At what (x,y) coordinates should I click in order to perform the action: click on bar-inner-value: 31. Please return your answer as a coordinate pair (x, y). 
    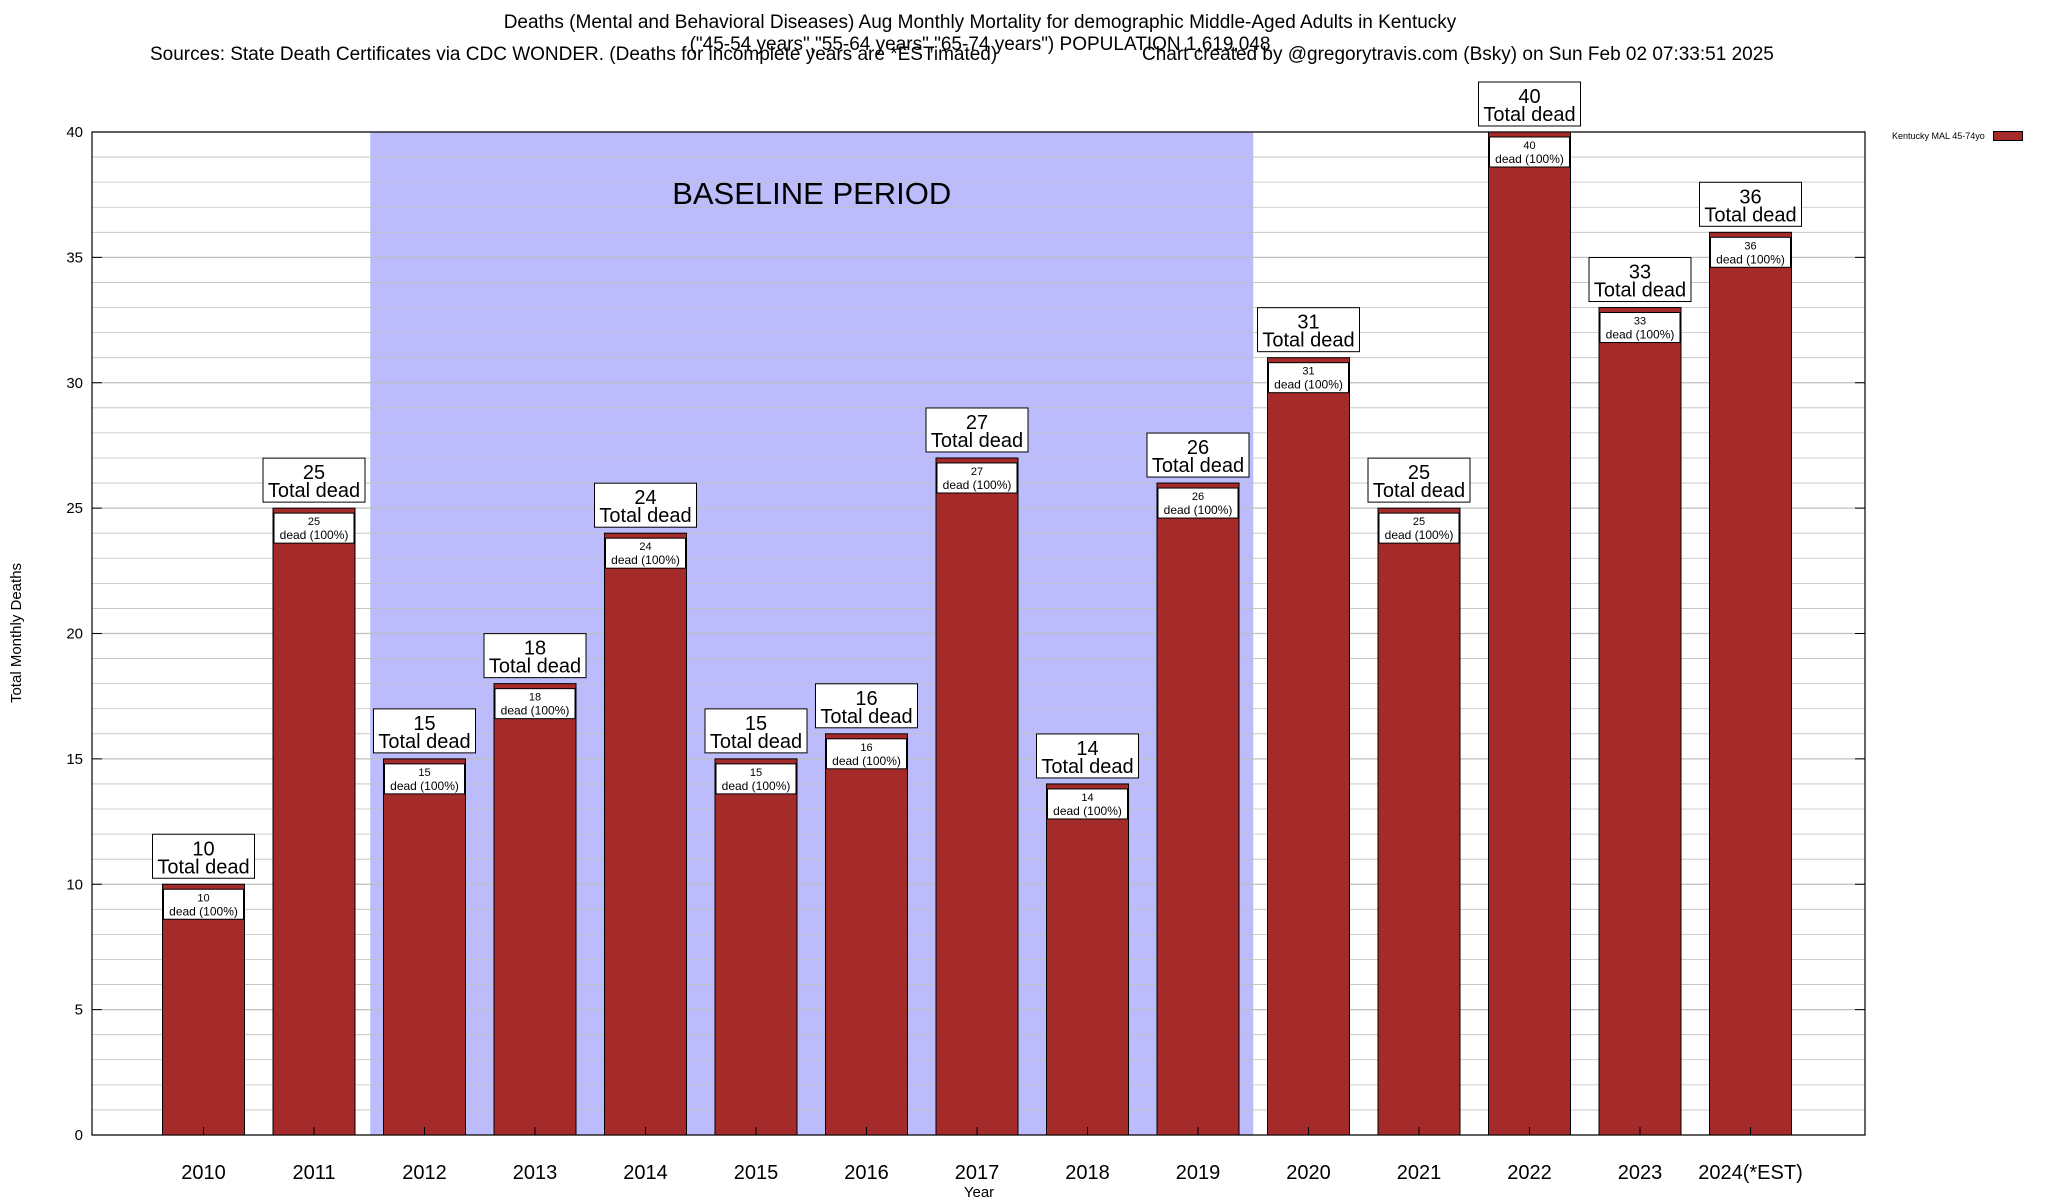
    Looking at the image, I should click on (1308, 372).